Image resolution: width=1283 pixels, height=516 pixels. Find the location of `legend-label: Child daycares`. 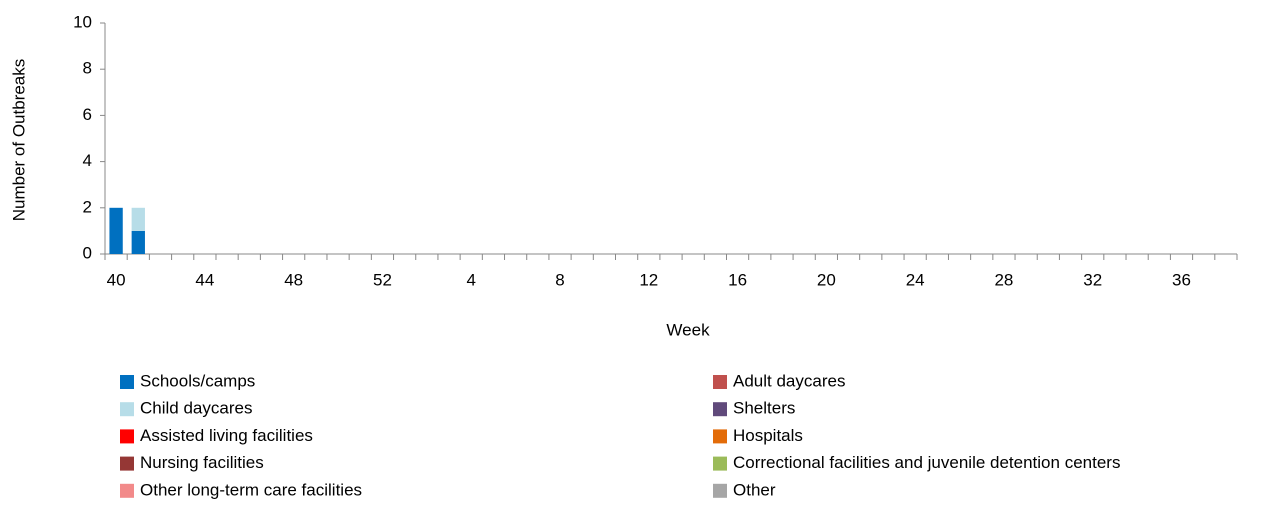

legend-label: Child daycares is located at coordinates (196, 408).